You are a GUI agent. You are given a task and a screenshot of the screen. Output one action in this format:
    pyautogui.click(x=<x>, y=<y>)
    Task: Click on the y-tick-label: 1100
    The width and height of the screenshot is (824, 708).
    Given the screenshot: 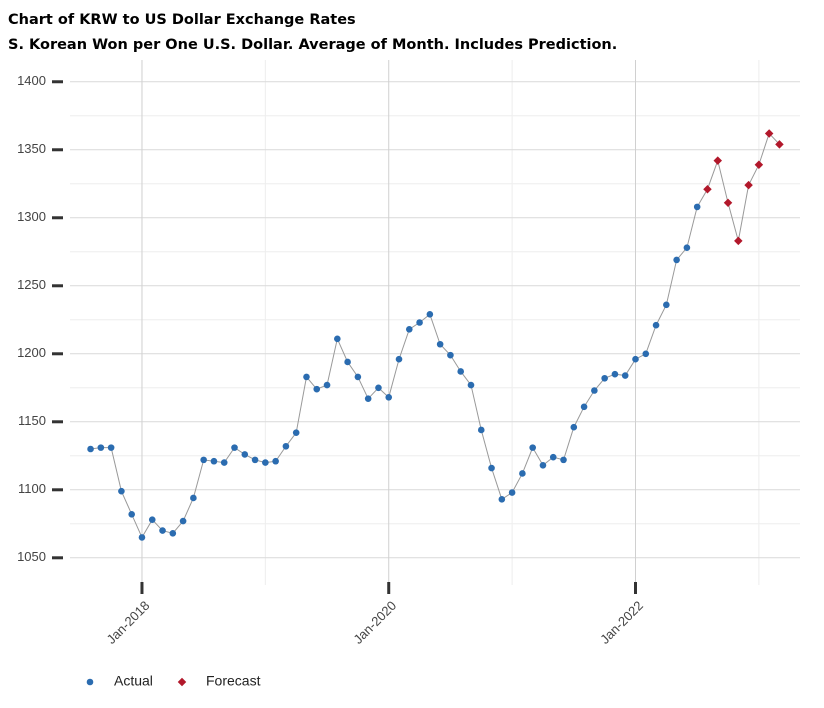 What is the action you would take?
    pyautogui.click(x=32, y=488)
    